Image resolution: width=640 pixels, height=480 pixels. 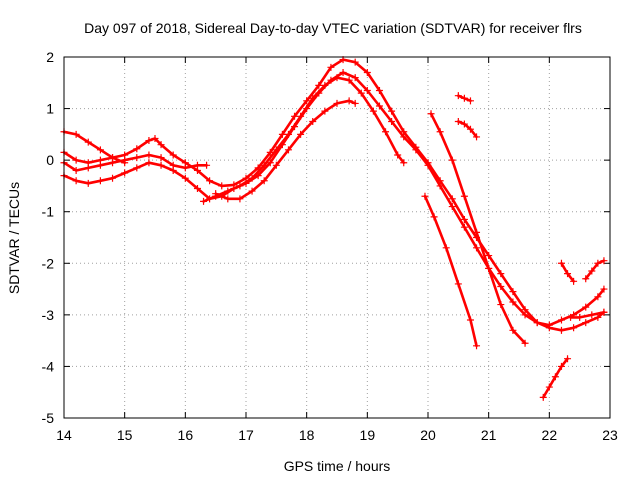 I want to click on y-tick-label: 2, so click(x=50, y=57).